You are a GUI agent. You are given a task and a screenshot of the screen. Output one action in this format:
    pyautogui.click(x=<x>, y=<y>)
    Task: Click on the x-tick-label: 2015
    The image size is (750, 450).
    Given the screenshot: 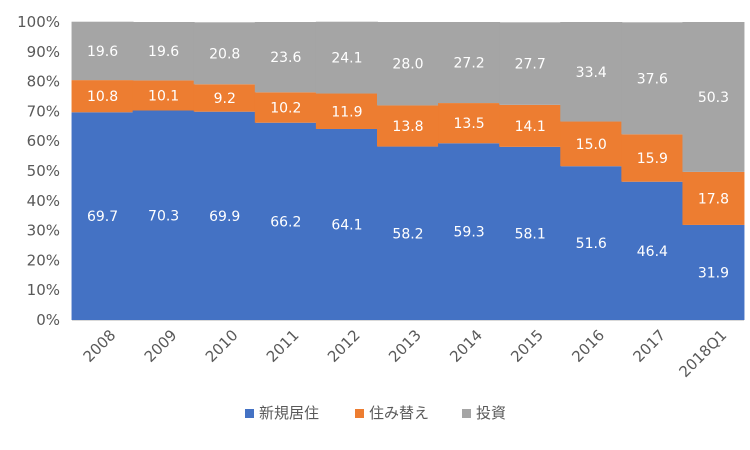 What is the action you would take?
    pyautogui.click(x=527, y=346)
    